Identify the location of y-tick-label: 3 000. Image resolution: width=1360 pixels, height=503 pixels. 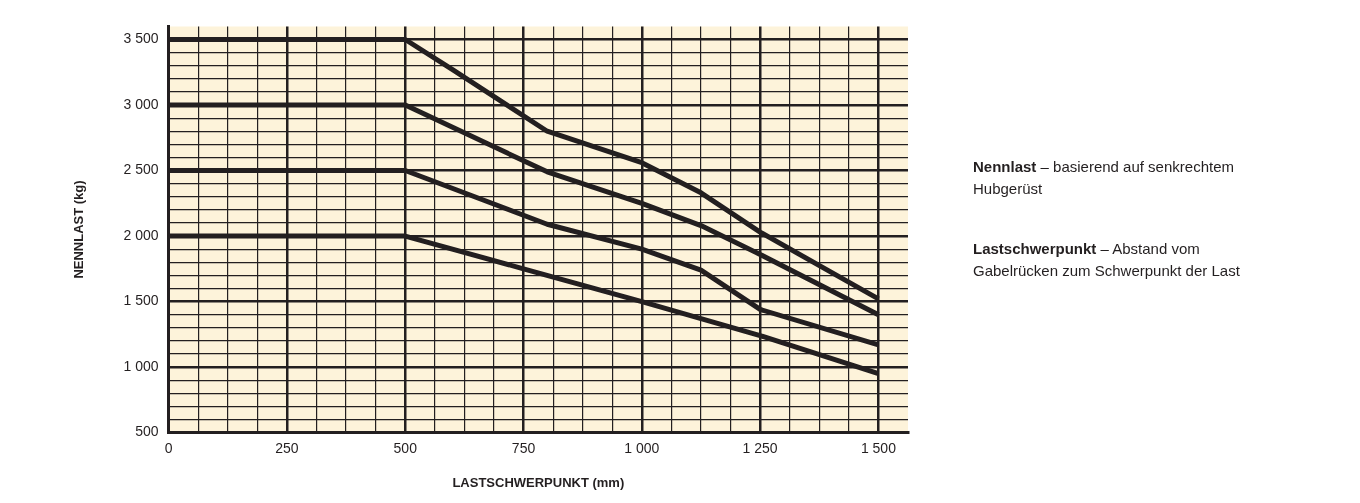
(141, 103).